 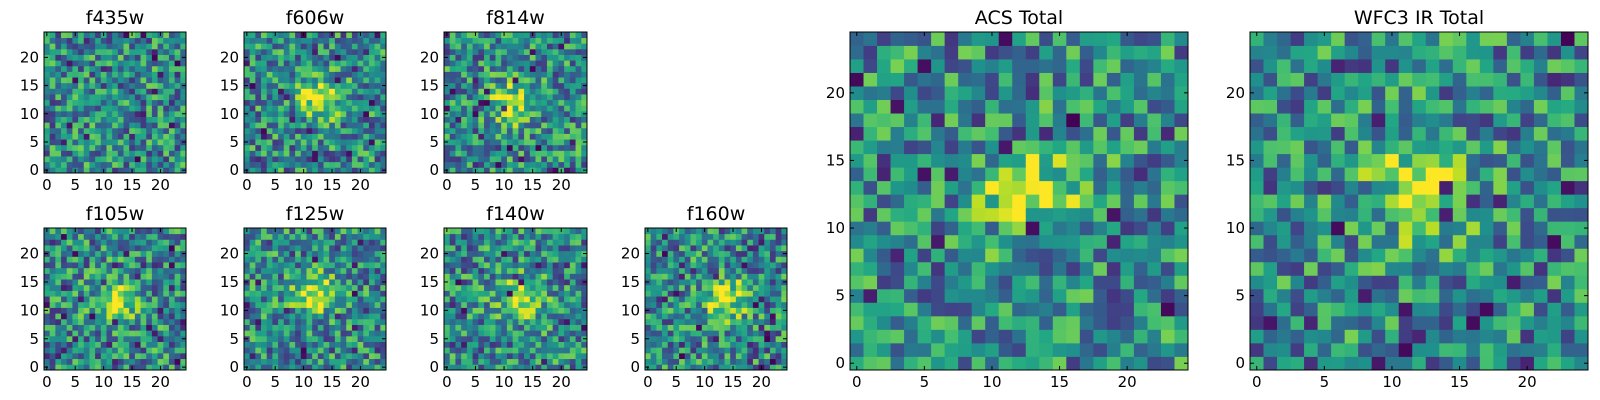 What do you see at coordinates (275, 382) in the screenshot?
I see `x-tick-label: 5` at bounding box center [275, 382].